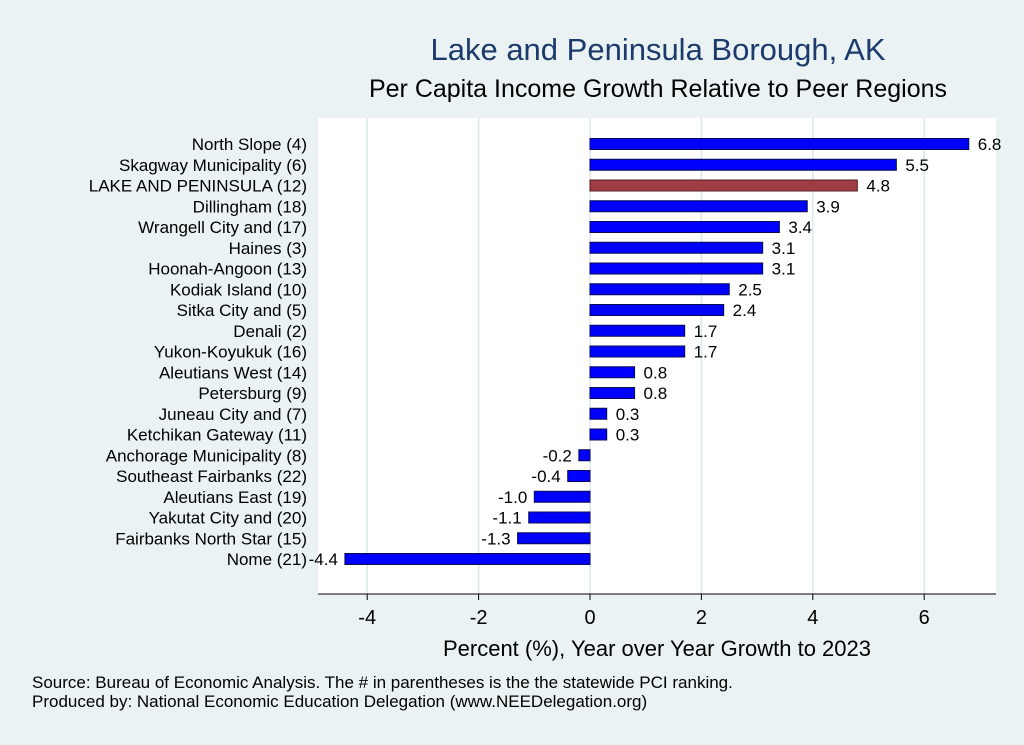  What do you see at coordinates (644, 611) in the screenshot?
I see `x-ticks: -4 -2 0 2 4 6` at bounding box center [644, 611].